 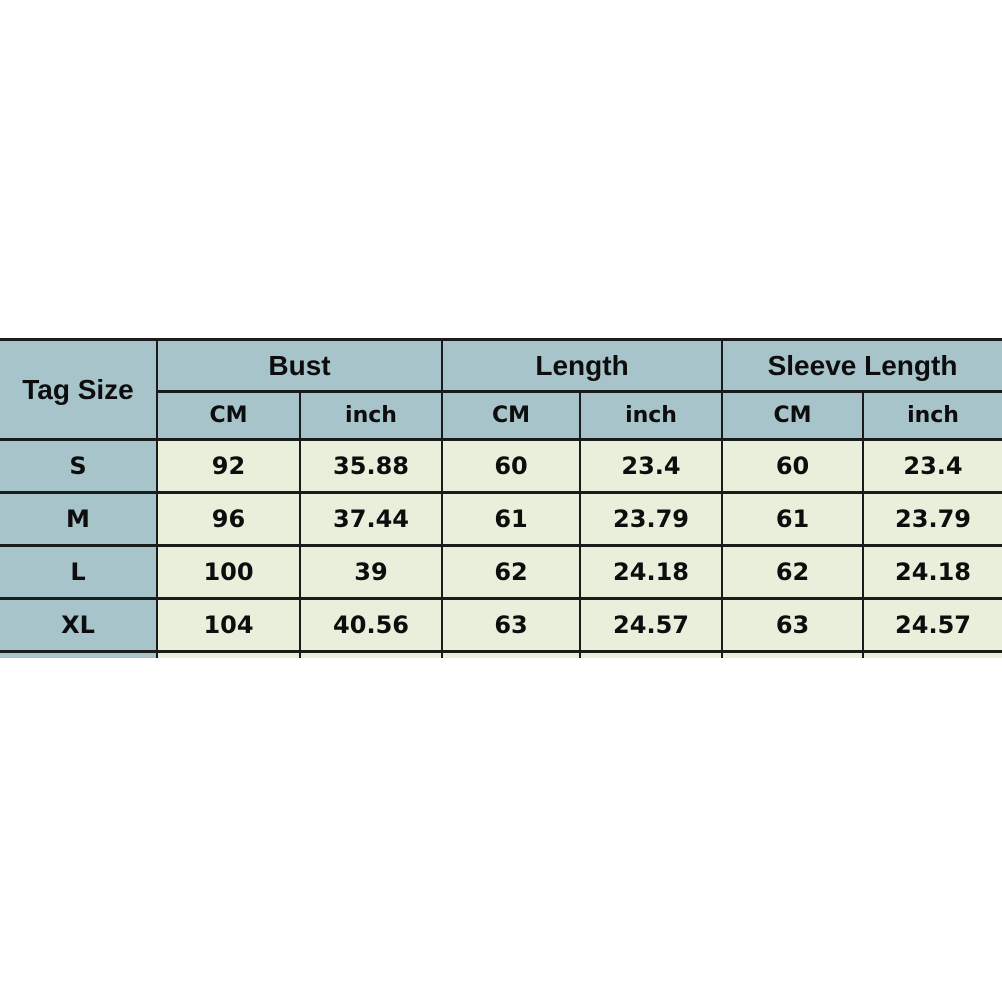 I want to click on header-bust-cm: CM, so click(x=229, y=415).